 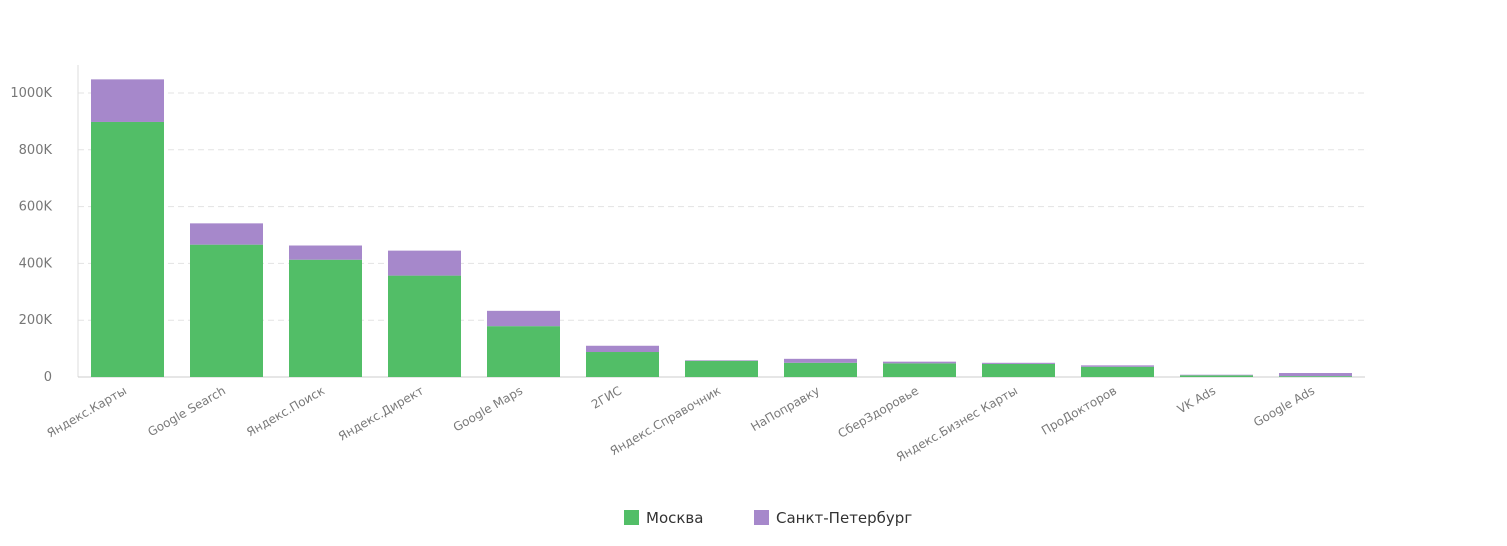 What do you see at coordinates (31, 93) in the screenshot?
I see `y-tick-label: 1000K` at bounding box center [31, 93].